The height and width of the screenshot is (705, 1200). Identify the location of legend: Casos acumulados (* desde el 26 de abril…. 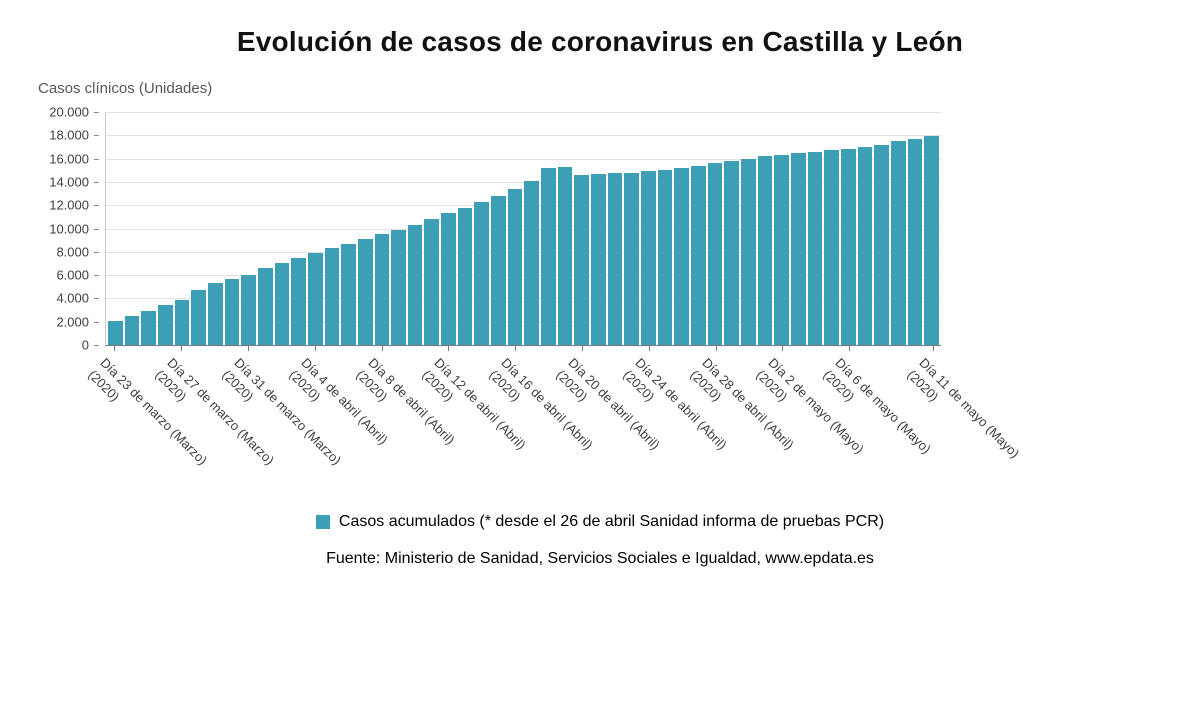
(600, 522).